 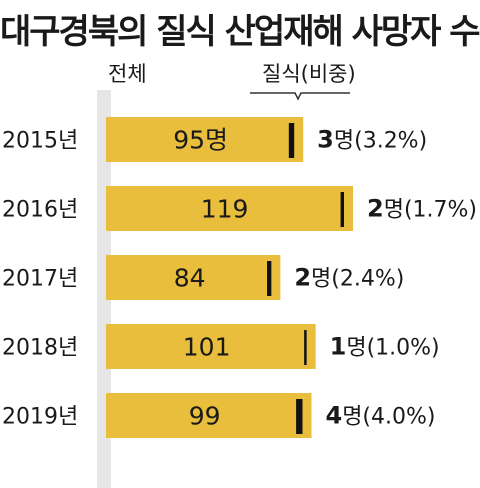 What do you see at coordinates (40, 141) in the screenshot?
I see `year-label: 2015년` at bounding box center [40, 141].